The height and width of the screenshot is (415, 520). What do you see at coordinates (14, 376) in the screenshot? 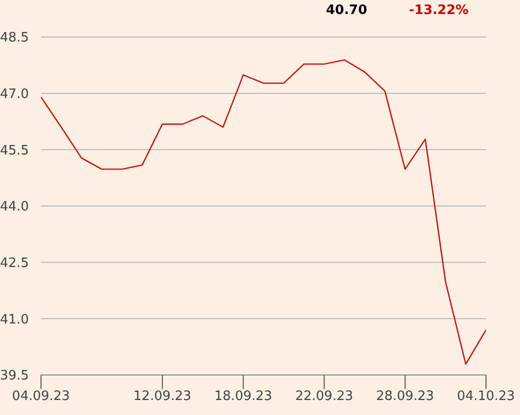
I see `y-tick-label: 39.5` at bounding box center [14, 376].